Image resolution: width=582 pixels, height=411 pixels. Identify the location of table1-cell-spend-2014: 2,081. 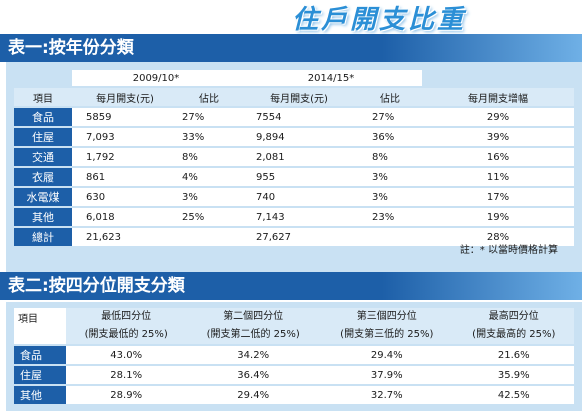
(299, 157).